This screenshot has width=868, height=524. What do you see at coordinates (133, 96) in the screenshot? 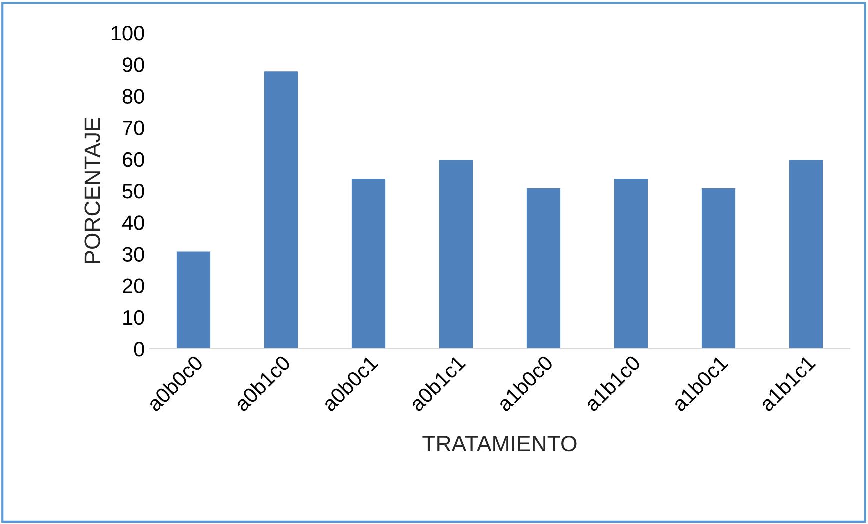
I see `y-tick-label: 80` at bounding box center [133, 96].